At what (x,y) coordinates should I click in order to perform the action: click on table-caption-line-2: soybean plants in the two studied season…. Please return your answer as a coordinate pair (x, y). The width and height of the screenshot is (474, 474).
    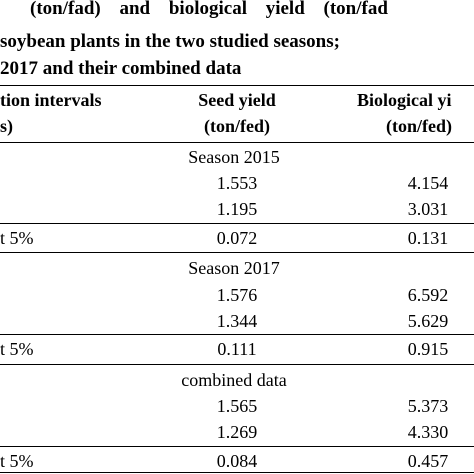
    Looking at the image, I should click on (170, 41).